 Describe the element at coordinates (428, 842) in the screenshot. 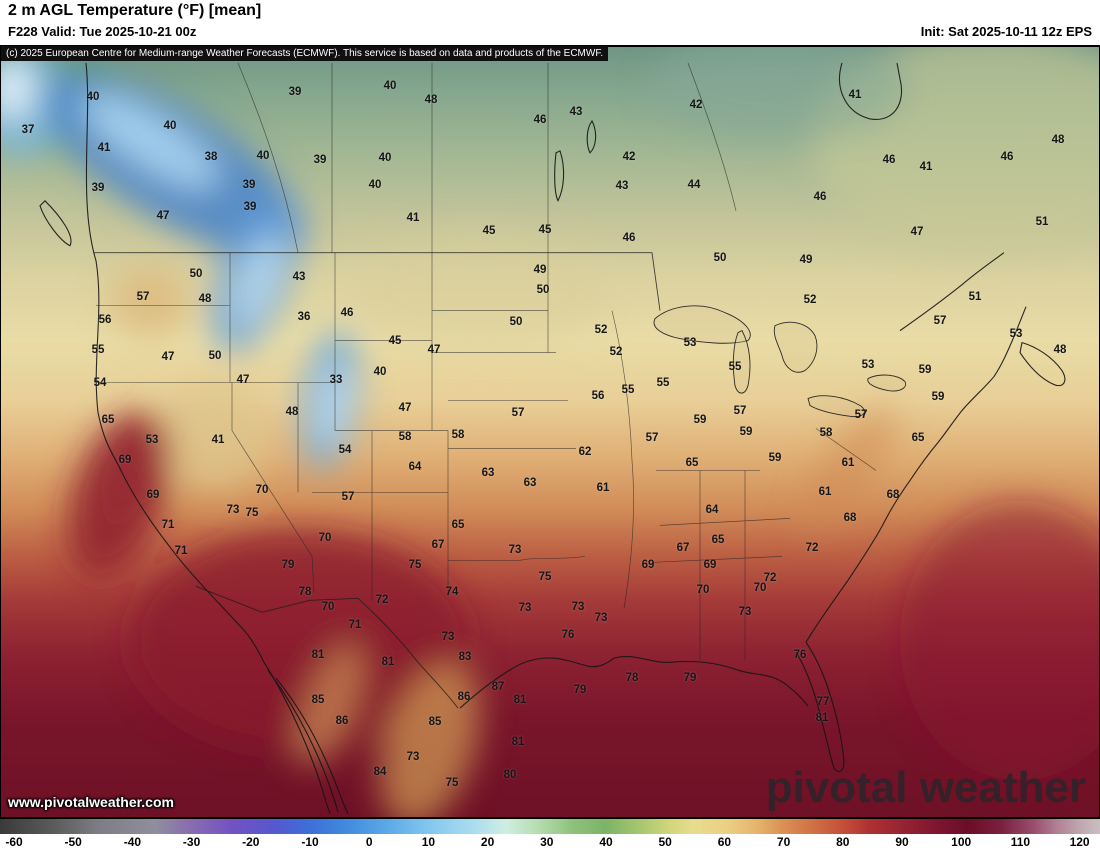

I see `colorbar-tick: 10` at that location.